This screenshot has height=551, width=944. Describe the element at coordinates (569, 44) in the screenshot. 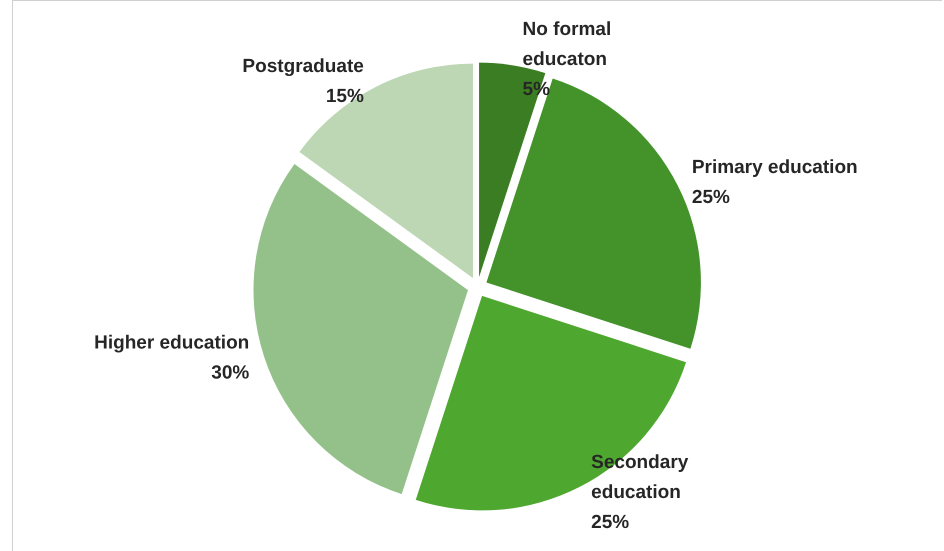

I see `slice-label: No formal educaton` at that location.